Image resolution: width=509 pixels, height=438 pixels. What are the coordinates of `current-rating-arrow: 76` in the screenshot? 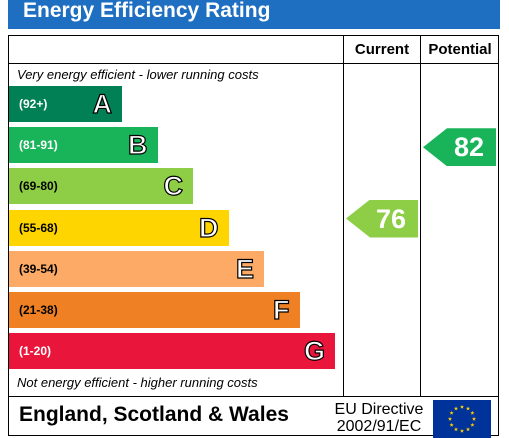 It's located at (382, 218).